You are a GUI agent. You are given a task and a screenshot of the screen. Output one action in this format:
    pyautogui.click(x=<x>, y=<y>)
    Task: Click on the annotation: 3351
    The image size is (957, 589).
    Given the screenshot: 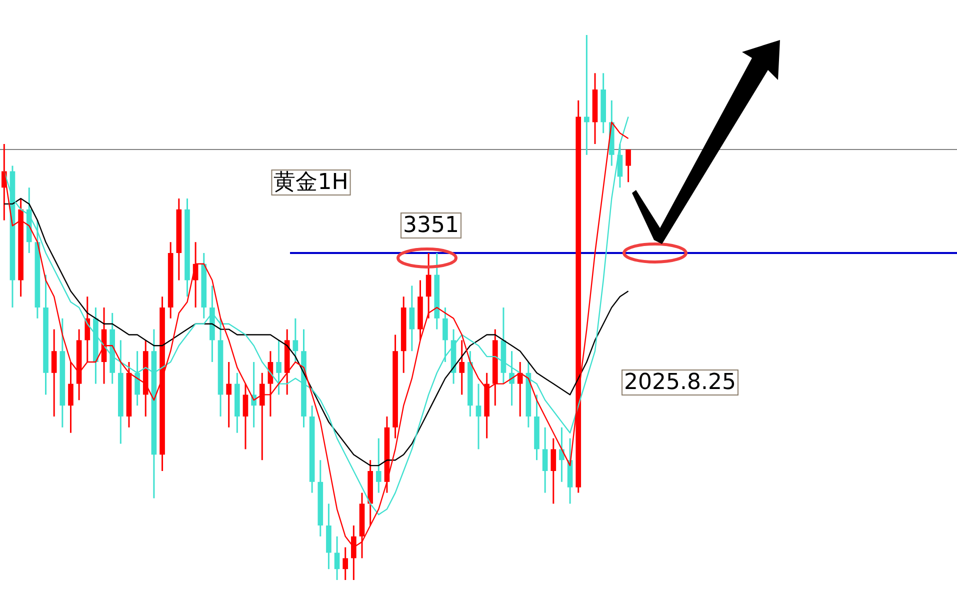 What is the action you would take?
    pyautogui.click(x=431, y=225)
    